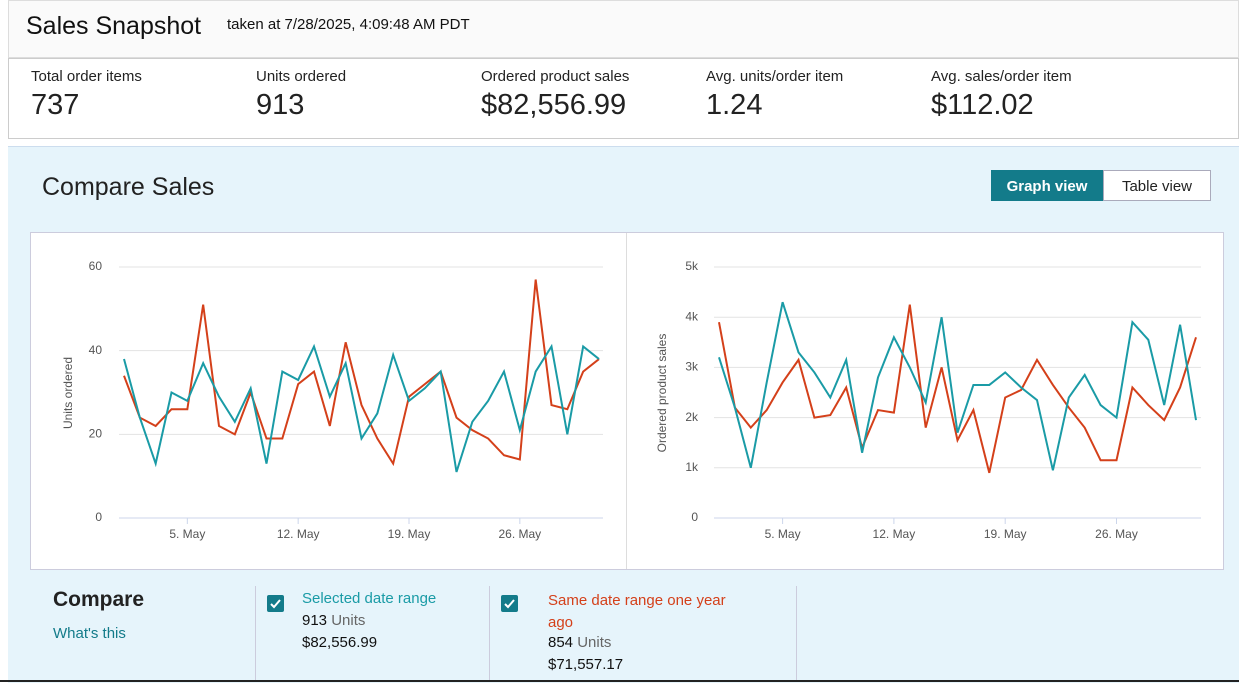 This screenshot has height=683, width=1239. What do you see at coordinates (128, 187) in the screenshot?
I see `section-title: Compare Sales` at bounding box center [128, 187].